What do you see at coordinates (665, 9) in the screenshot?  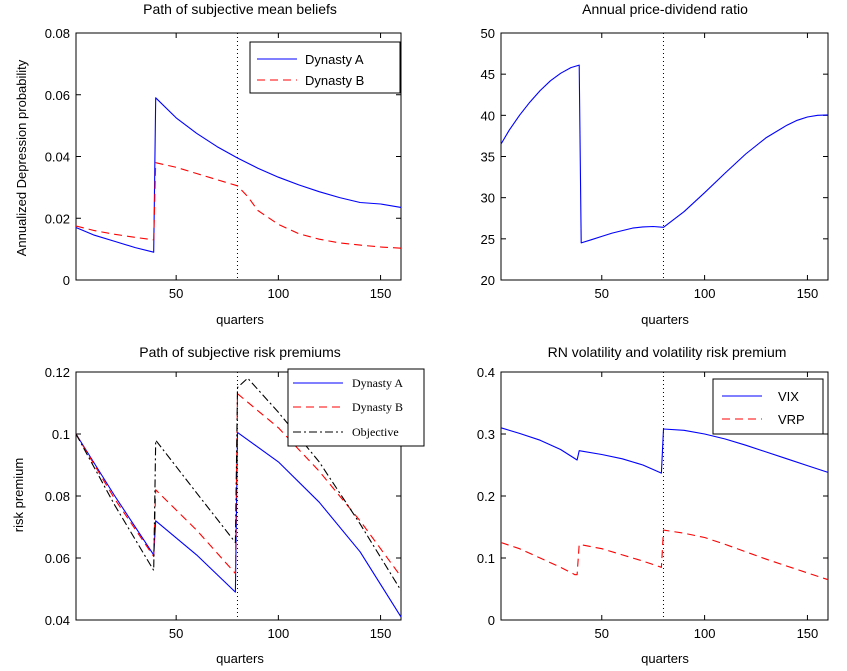 I see `panel-title: Annual price-dividend ratio` at bounding box center [665, 9].